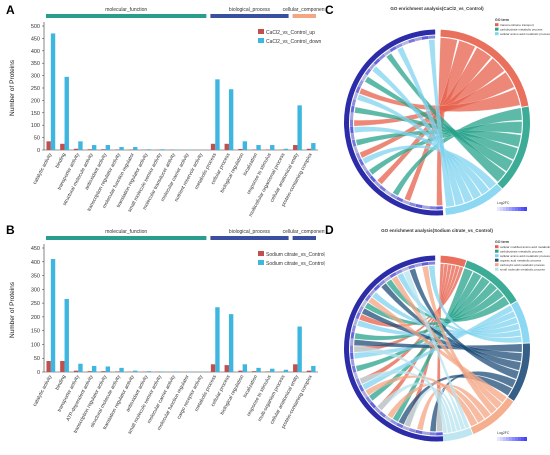 The height and width of the screenshot is (455, 550). What do you see at coordinates (35, 77) in the screenshot?
I see `y-tick-label: 300` at bounding box center [35, 77].